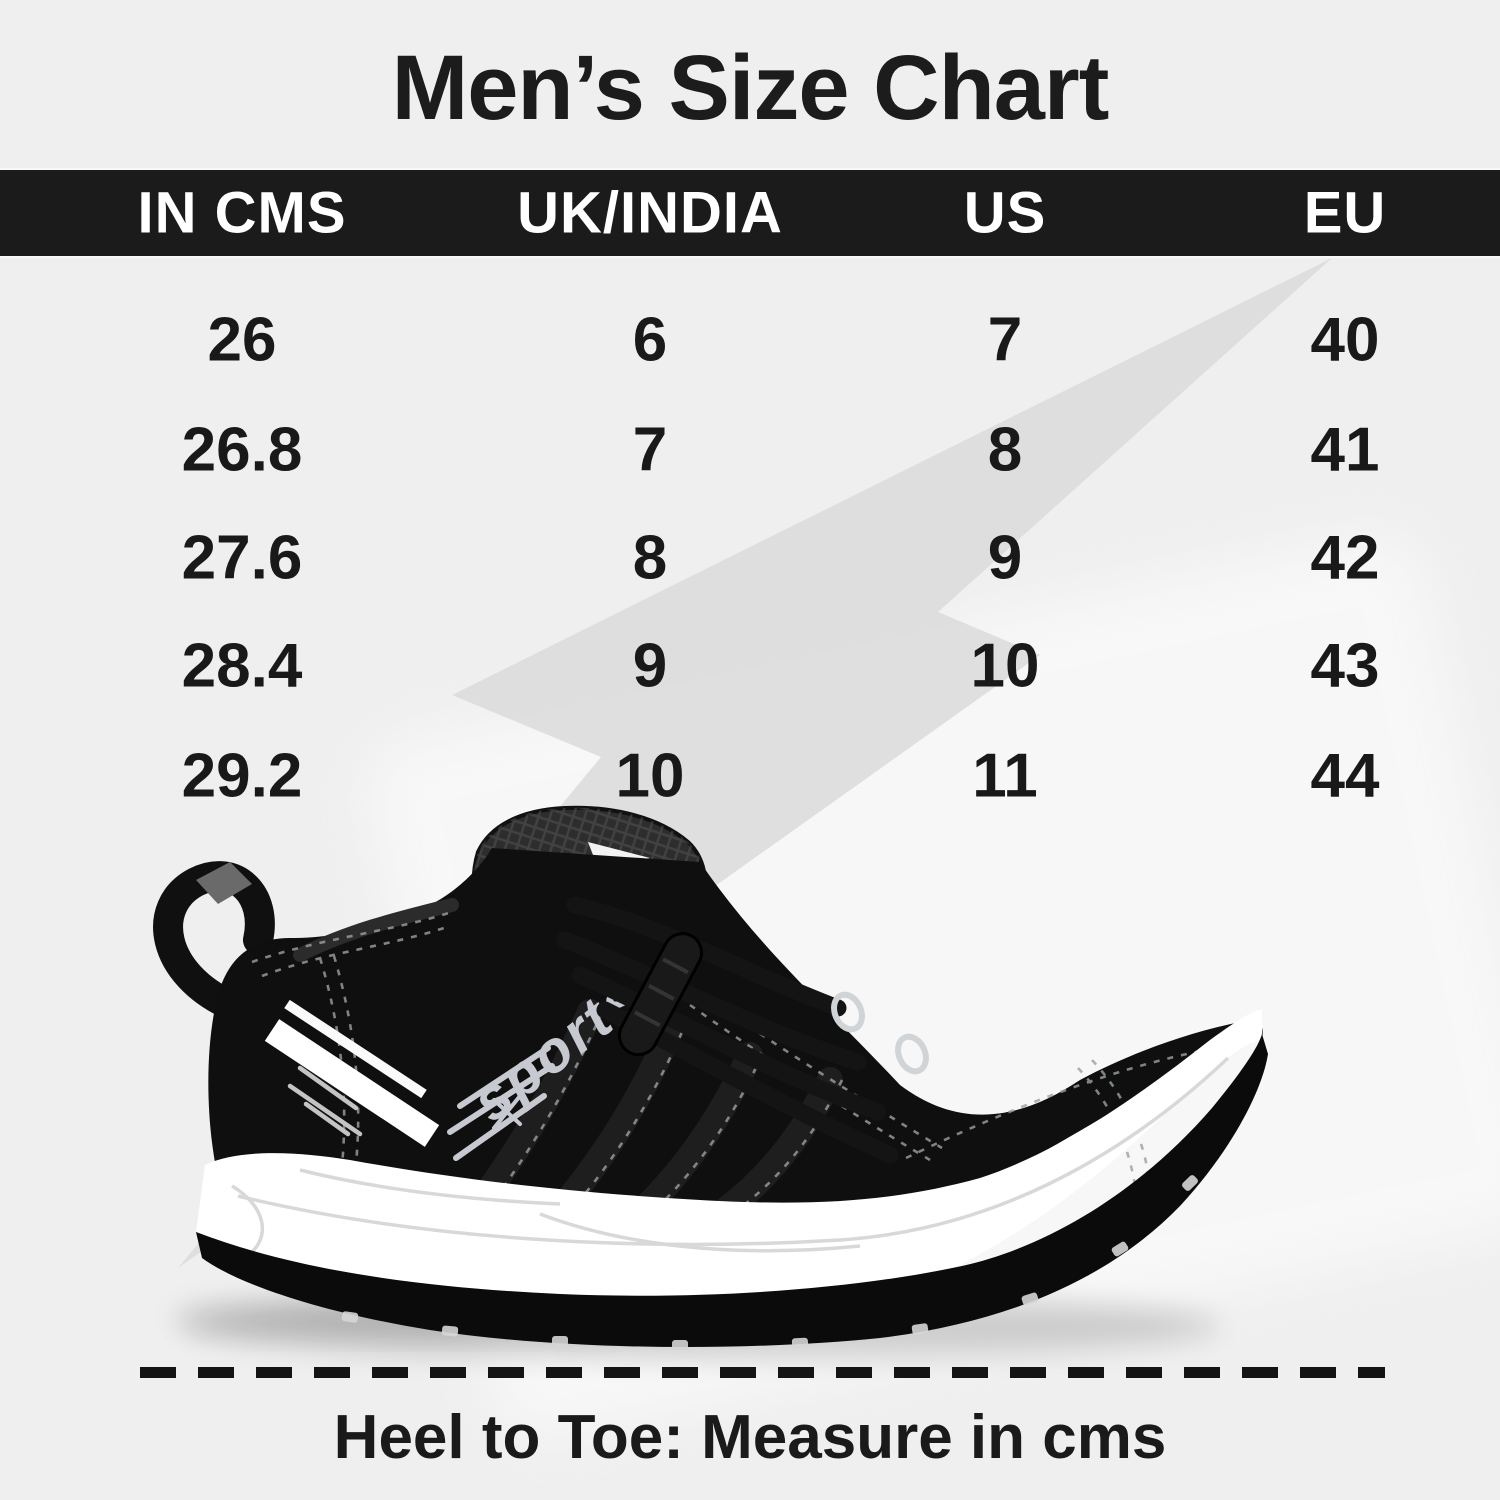 The width and height of the screenshot is (1500, 1500). What do you see at coordinates (729, 1152) in the screenshot?
I see `shoe-midsole` at bounding box center [729, 1152].